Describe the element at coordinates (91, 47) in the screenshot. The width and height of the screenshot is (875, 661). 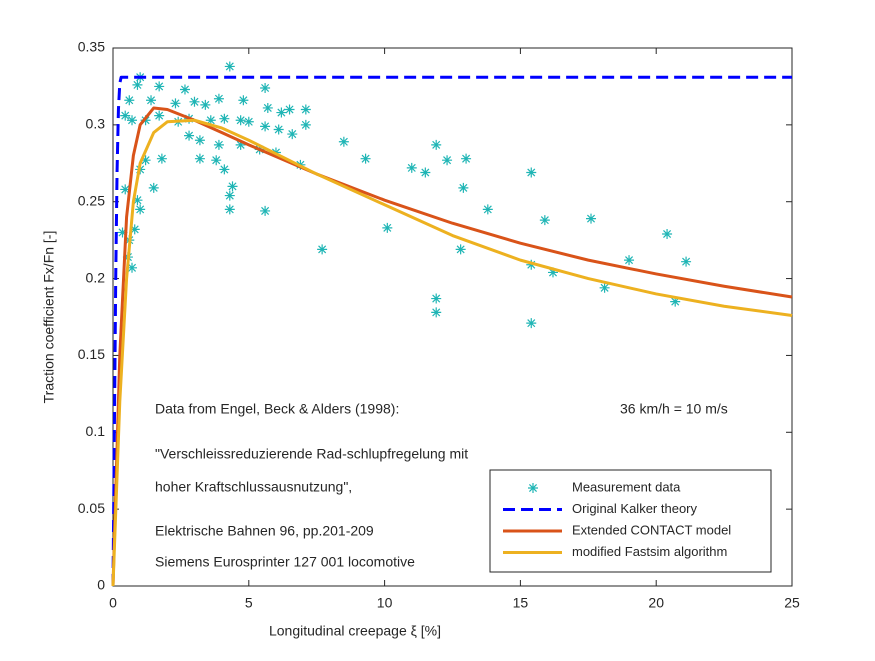
I see `y-tick-label: 0.35` at that location.